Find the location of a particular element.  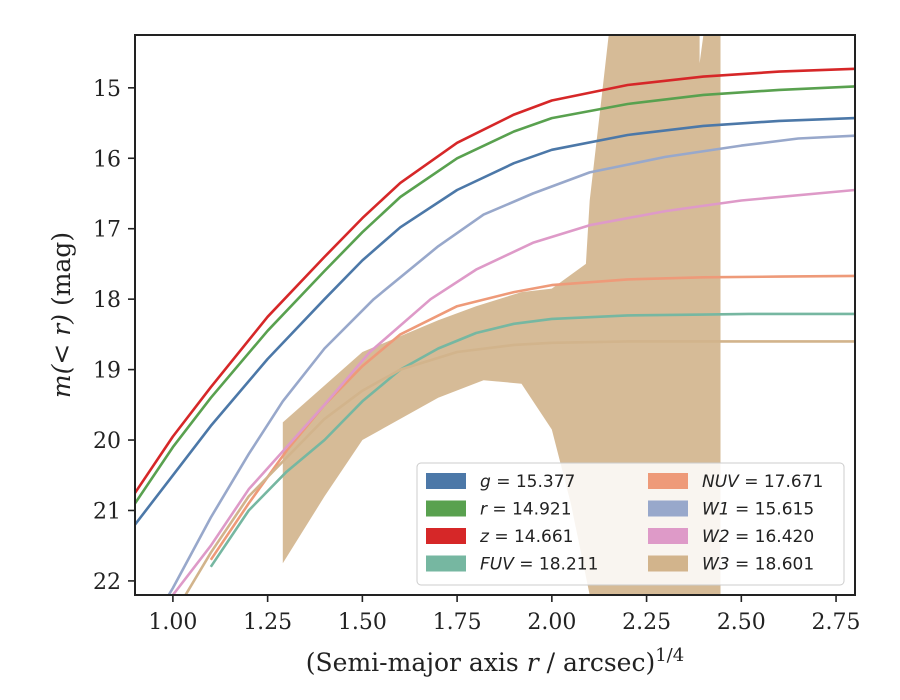

legend-label-r: r = 14.921 is located at coordinates (526, 510).